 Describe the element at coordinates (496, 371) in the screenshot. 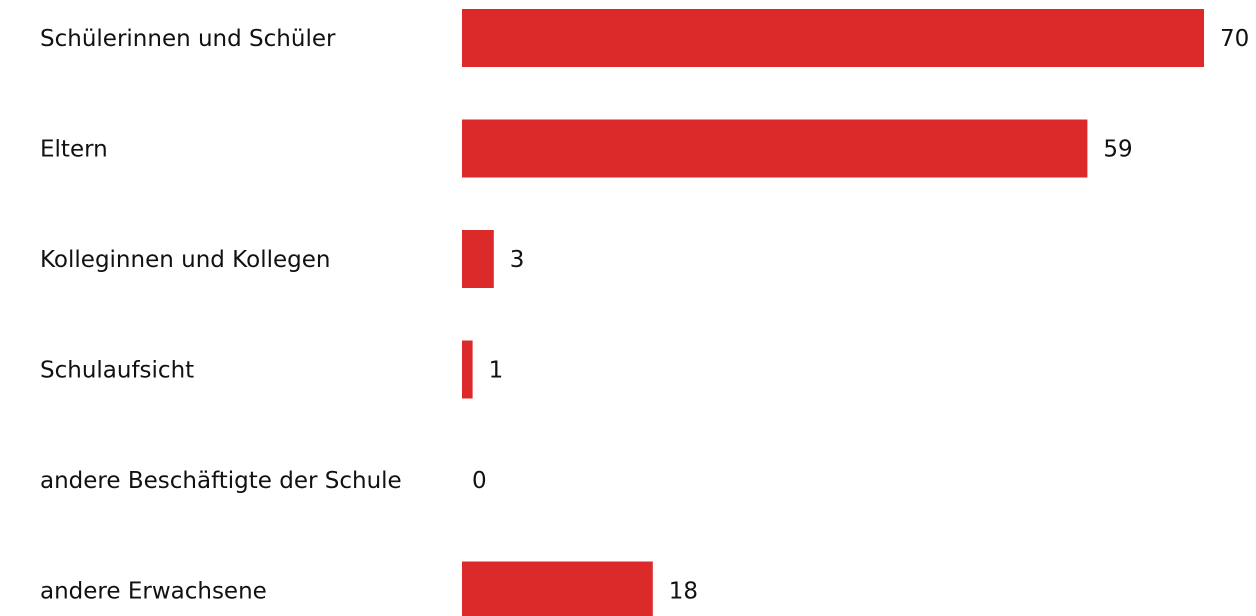

I see `value-label: 1` at that location.